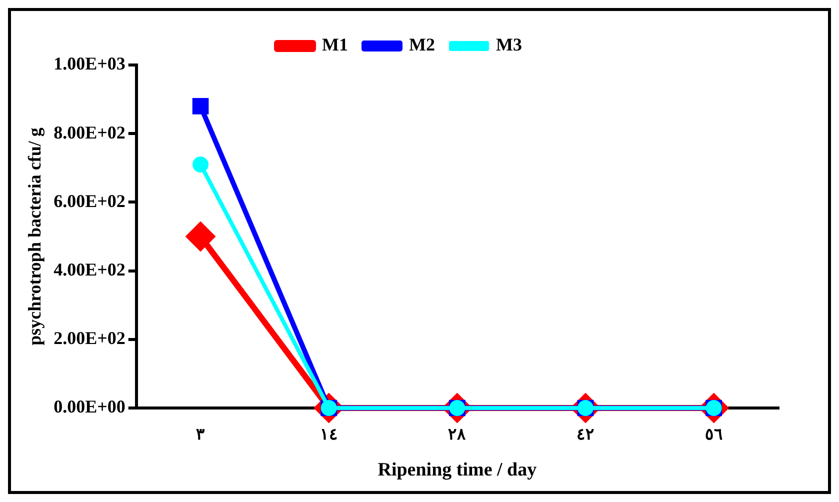 The image size is (839, 502). What do you see at coordinates (458, 470) in the screenshot?
I see `x-axis-title: Ripening time / day` at bounding box center [458, 470].